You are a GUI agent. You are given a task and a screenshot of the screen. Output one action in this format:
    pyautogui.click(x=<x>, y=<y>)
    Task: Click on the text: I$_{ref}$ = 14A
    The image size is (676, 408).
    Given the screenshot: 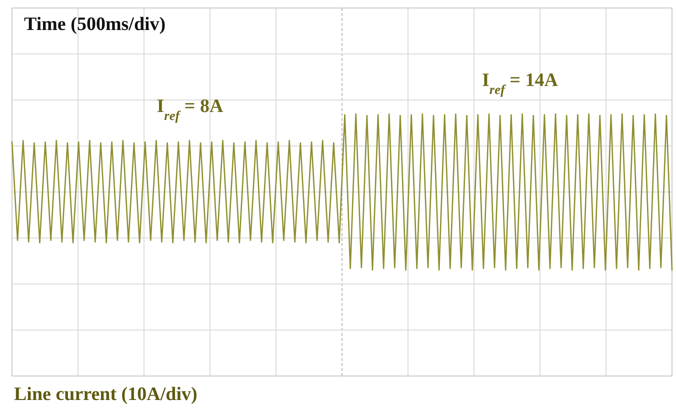 What is the action you would take?
    pyautogui.click(x=520, y=83)
    